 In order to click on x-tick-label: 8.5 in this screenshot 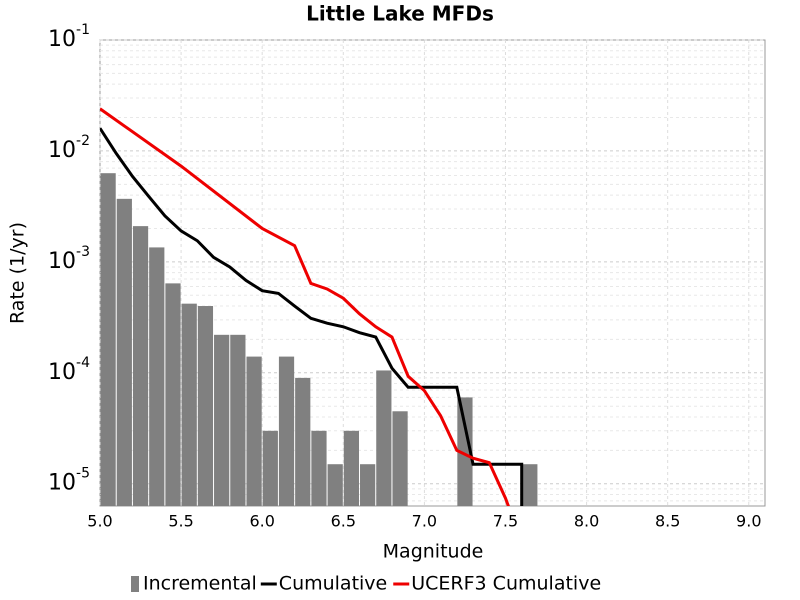, I will do `click(667, 521)`.